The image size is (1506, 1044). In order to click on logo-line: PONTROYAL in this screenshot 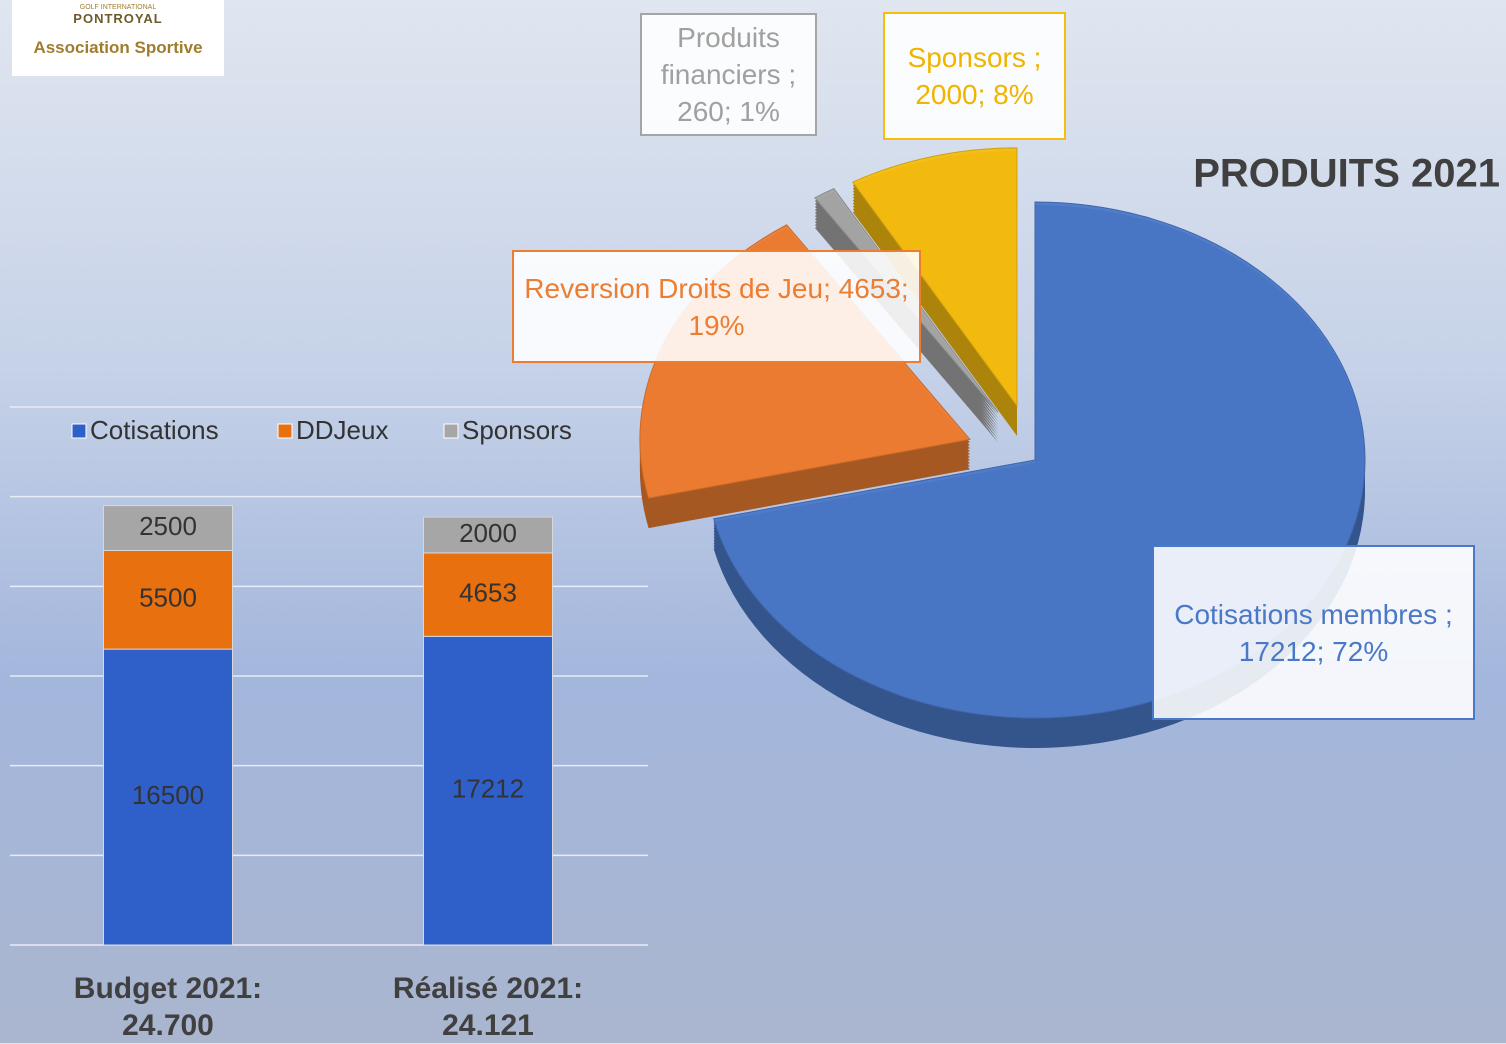, I will do `click(118, 18)`.